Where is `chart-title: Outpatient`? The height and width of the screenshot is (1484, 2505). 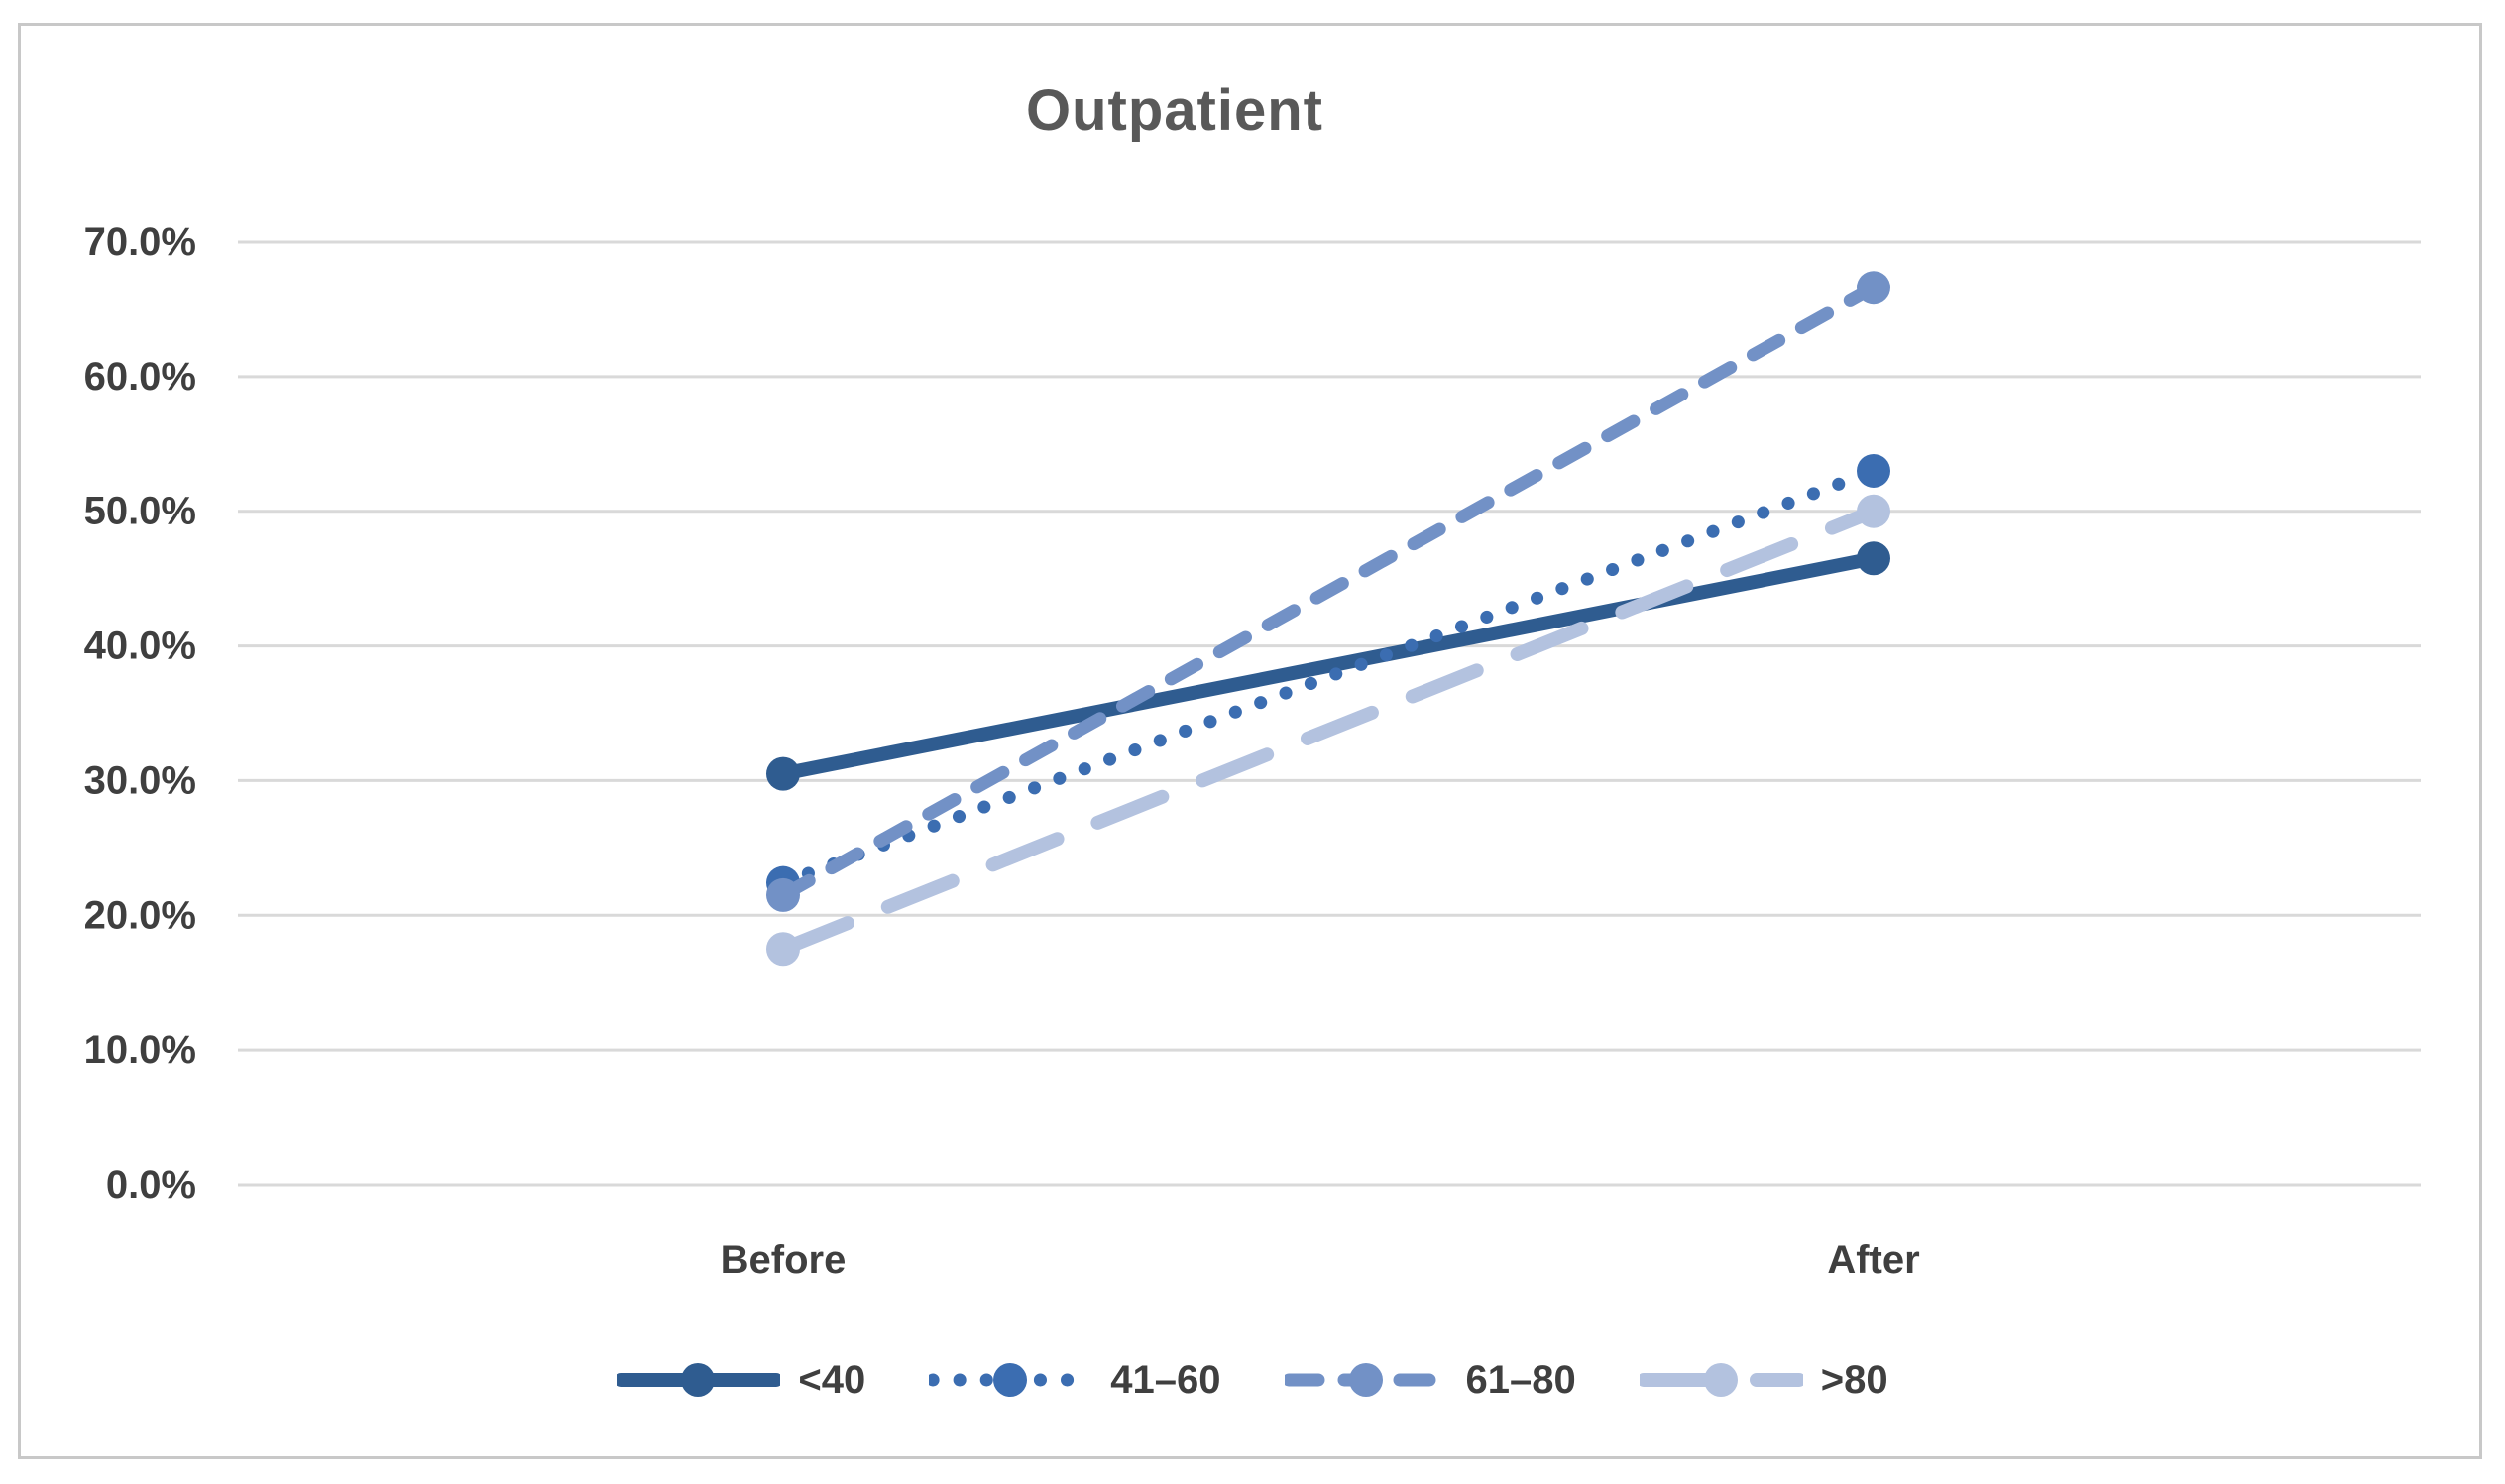
chart-title: Outpatient is located at coordinates (1175, 111).